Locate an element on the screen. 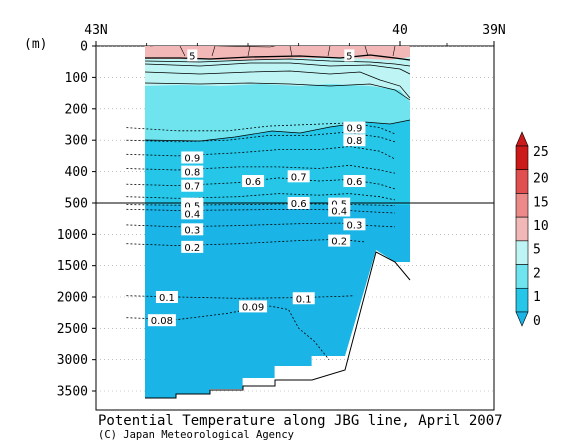 The width and height of the screenshot is (570, 441). colorbar-bottom-arrow is located at coordinates (522, 319).